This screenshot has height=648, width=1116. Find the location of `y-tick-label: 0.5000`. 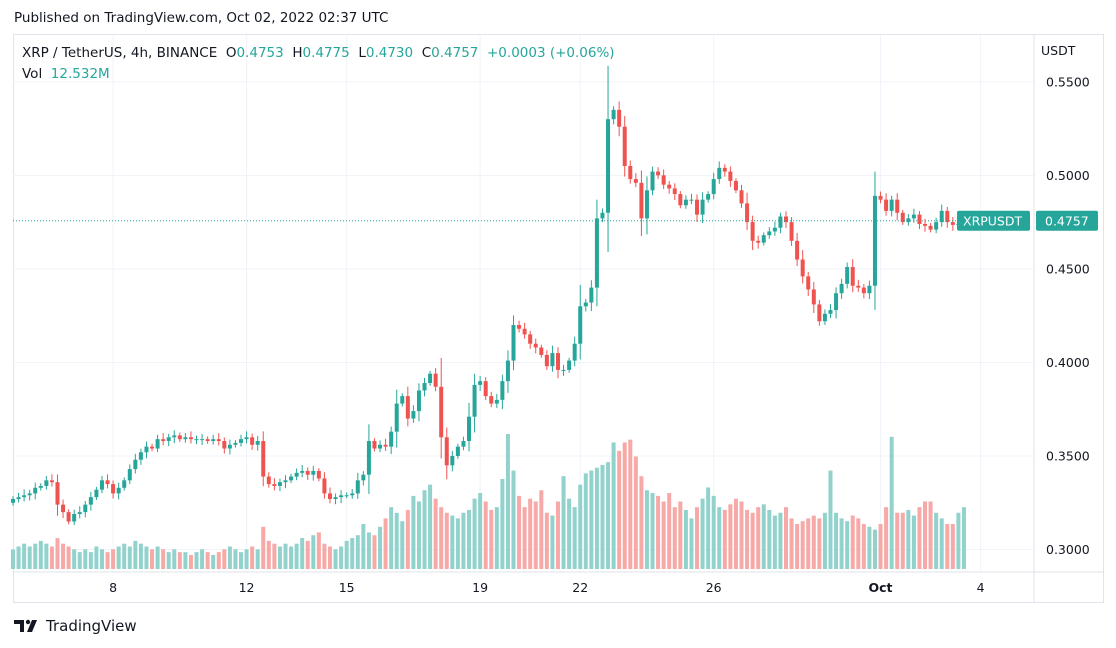

y-tick-label: 0.5000 is located at coordinates (1068, 175).